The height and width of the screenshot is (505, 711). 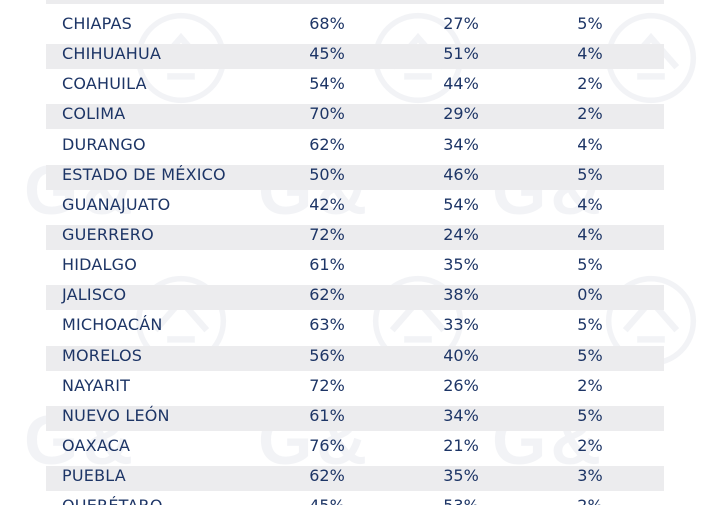 What do you see at coordinates (116, 415) in the screenshot?
I see `state-name: NUEVO LEÓN` at bounding box center [116, 415].